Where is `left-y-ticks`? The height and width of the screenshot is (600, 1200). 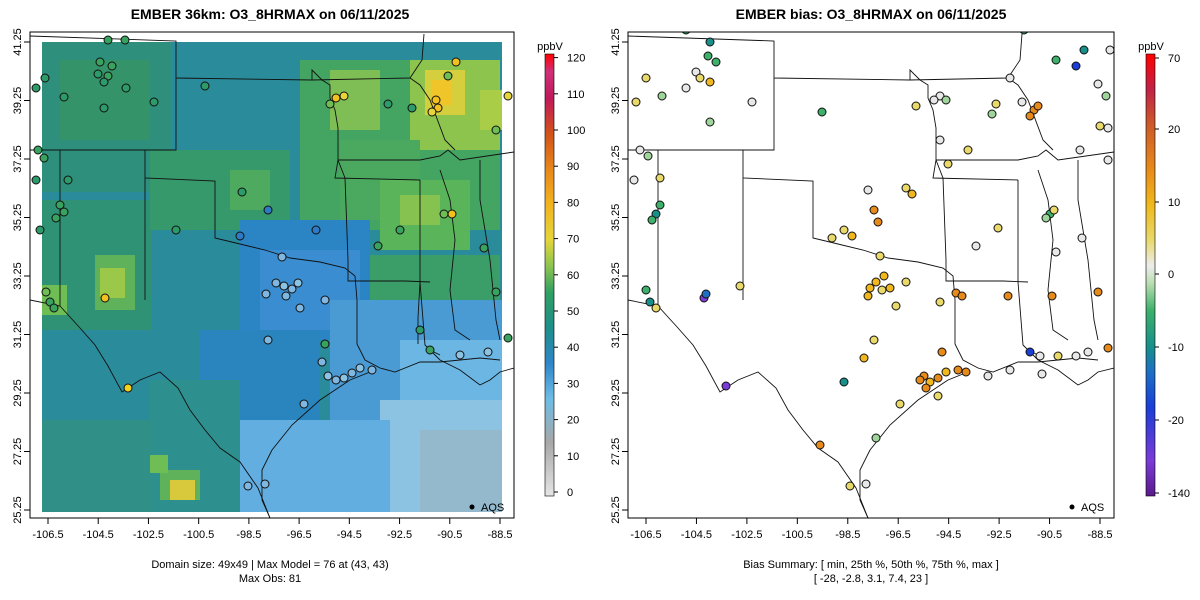 left-y-ticks is located at coordinates (27, 276).